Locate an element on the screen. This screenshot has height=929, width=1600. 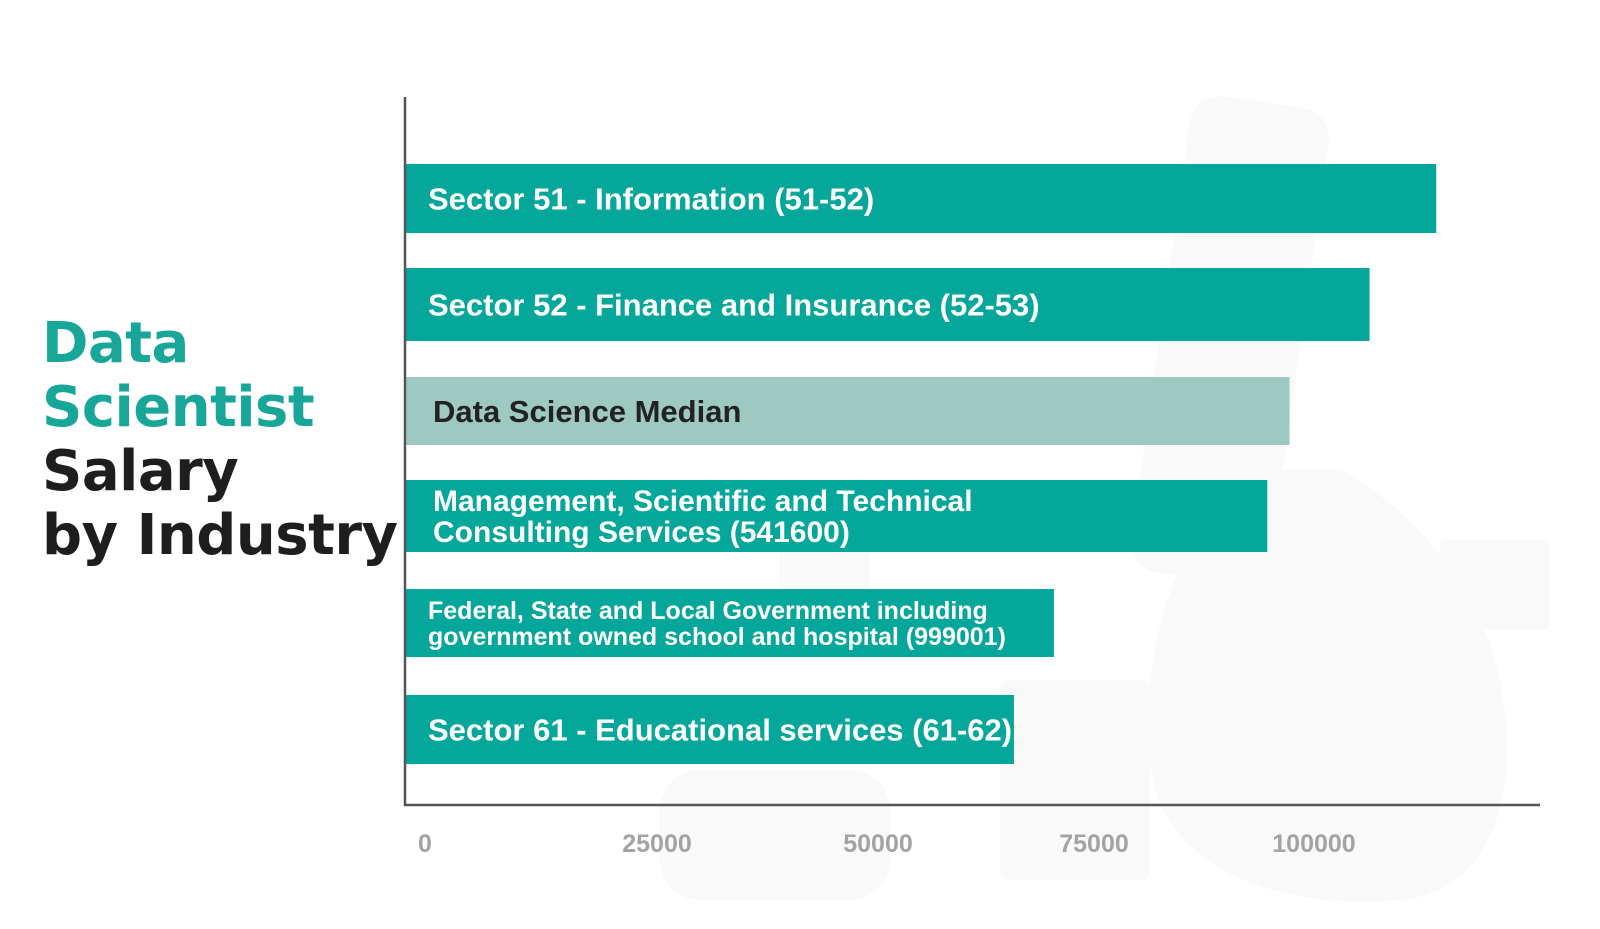
ticks-layer: 0 25000 50000 75000 100000 is located at coordinates (887, 844).